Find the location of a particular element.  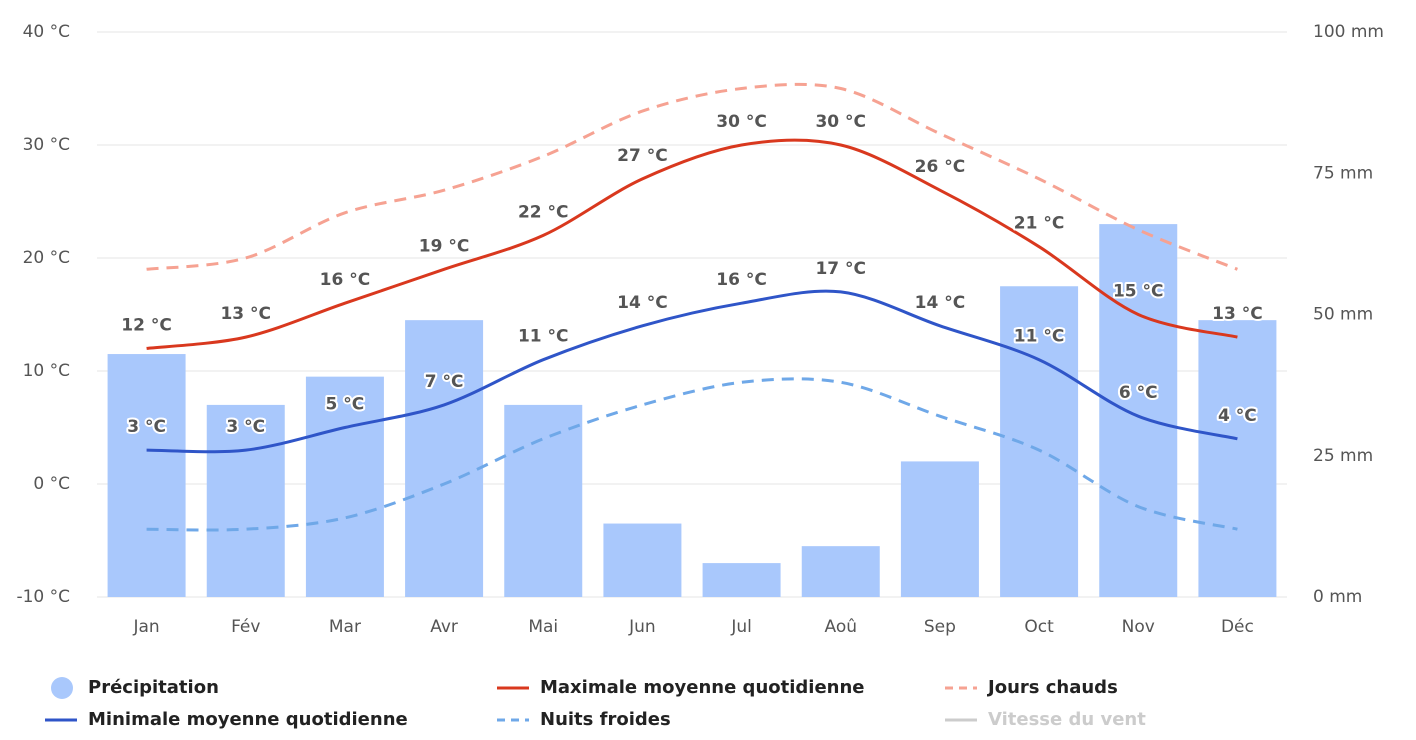

legend-label: Jours chauds is located at coordinates (1052, 687).